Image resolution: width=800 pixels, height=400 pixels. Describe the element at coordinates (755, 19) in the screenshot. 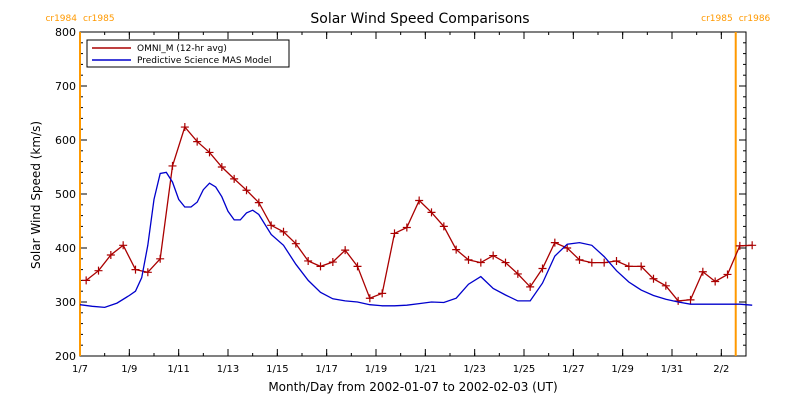

I see `carrington-label-right: cr1986` at that location.